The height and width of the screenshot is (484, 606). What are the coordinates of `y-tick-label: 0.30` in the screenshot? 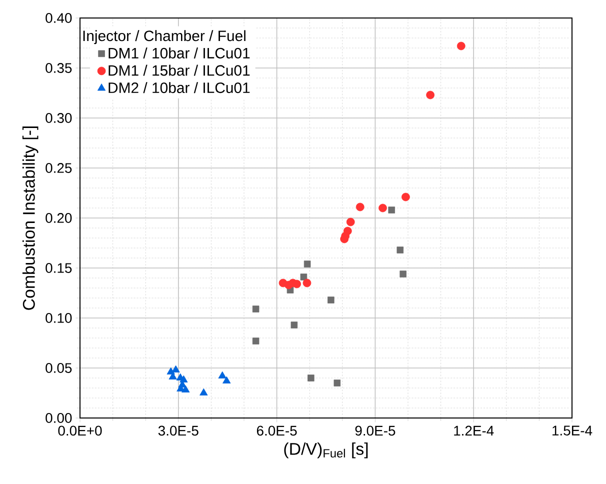 It's located at (59, 118).